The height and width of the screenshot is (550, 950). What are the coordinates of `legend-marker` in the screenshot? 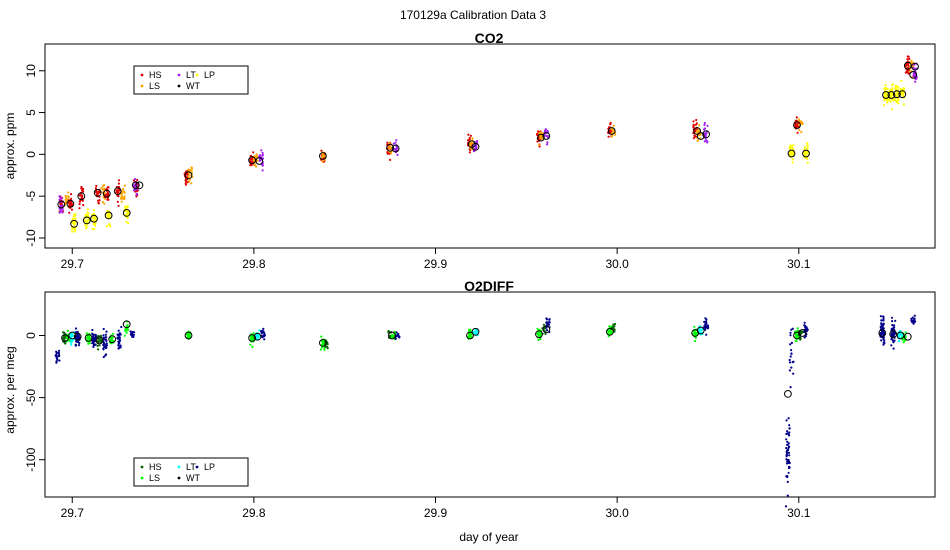 It's located at (179, 75).